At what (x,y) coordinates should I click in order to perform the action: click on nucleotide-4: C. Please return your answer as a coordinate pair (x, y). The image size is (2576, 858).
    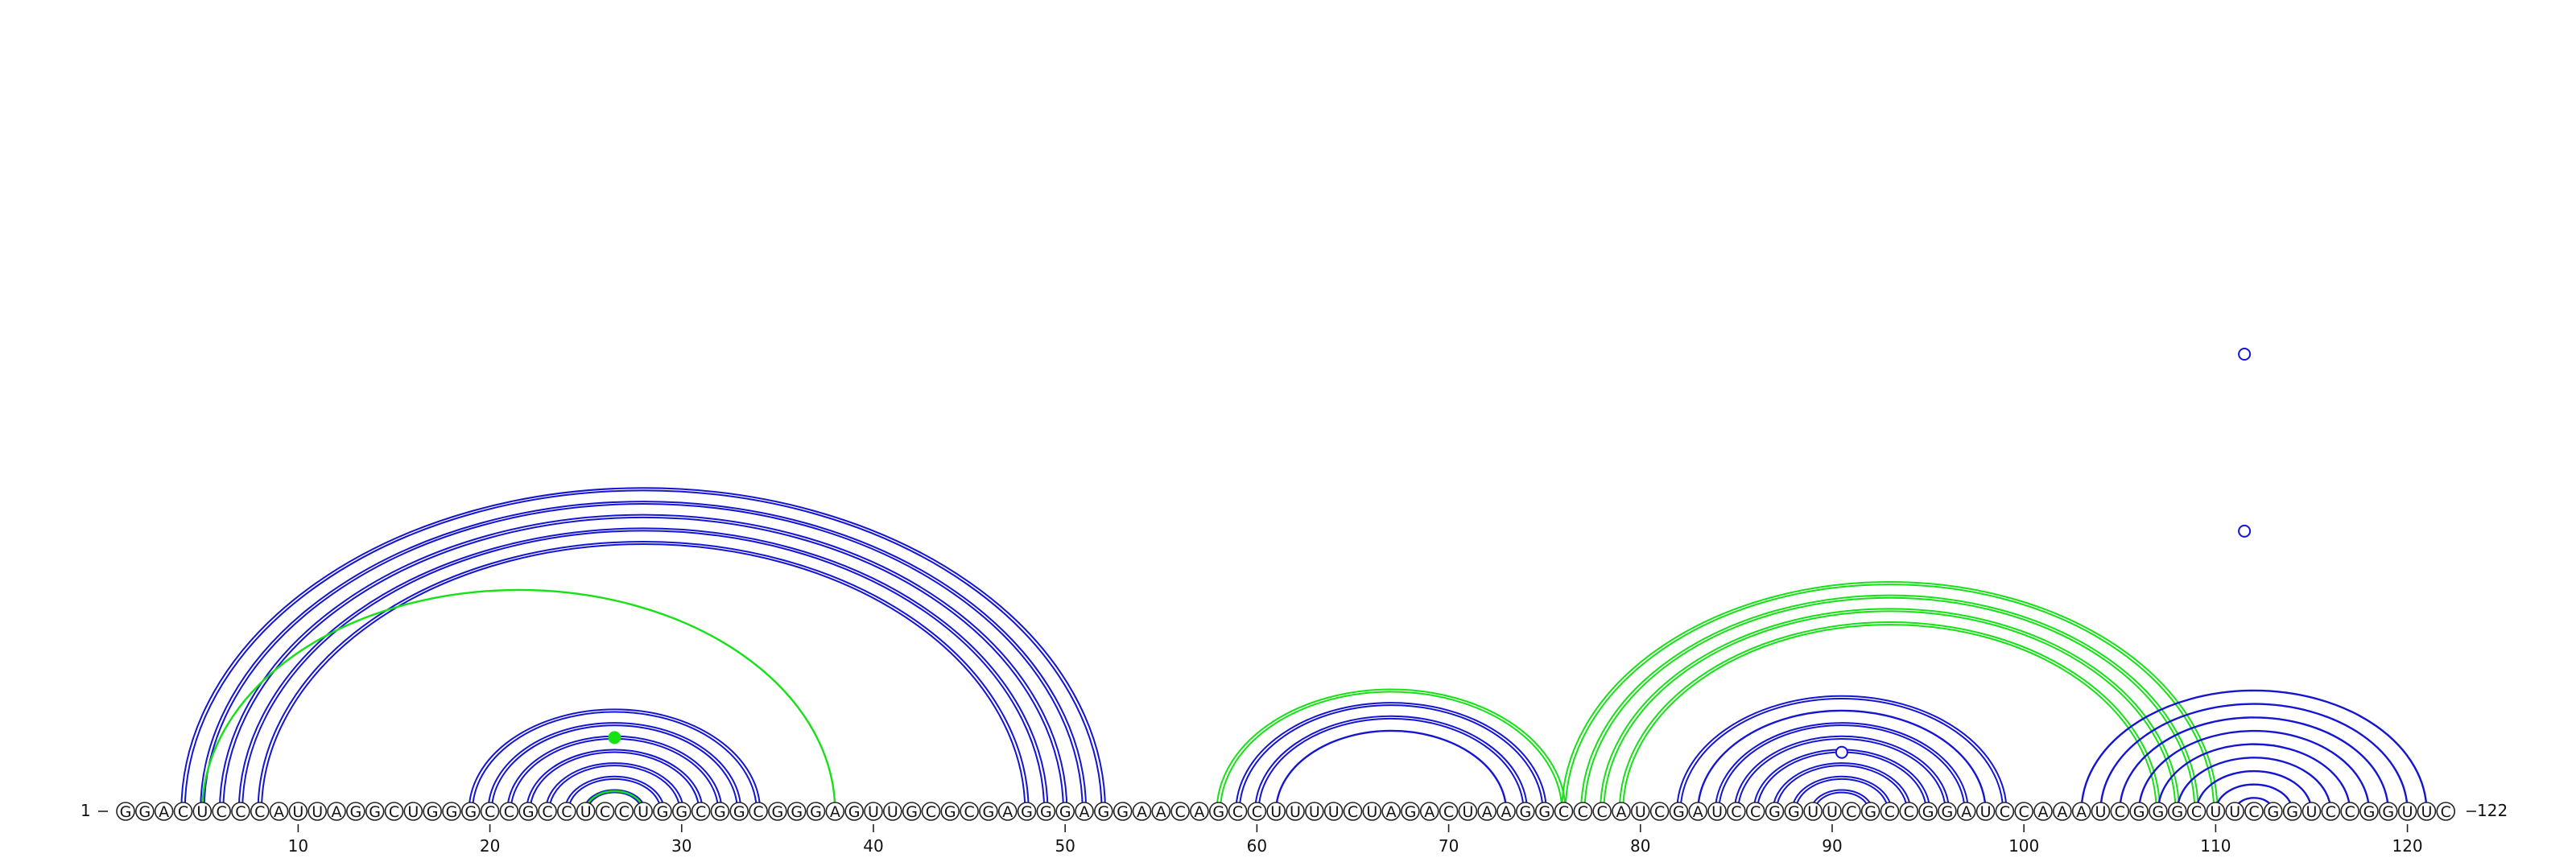
    Looking at the image, I should click on (183, 812).